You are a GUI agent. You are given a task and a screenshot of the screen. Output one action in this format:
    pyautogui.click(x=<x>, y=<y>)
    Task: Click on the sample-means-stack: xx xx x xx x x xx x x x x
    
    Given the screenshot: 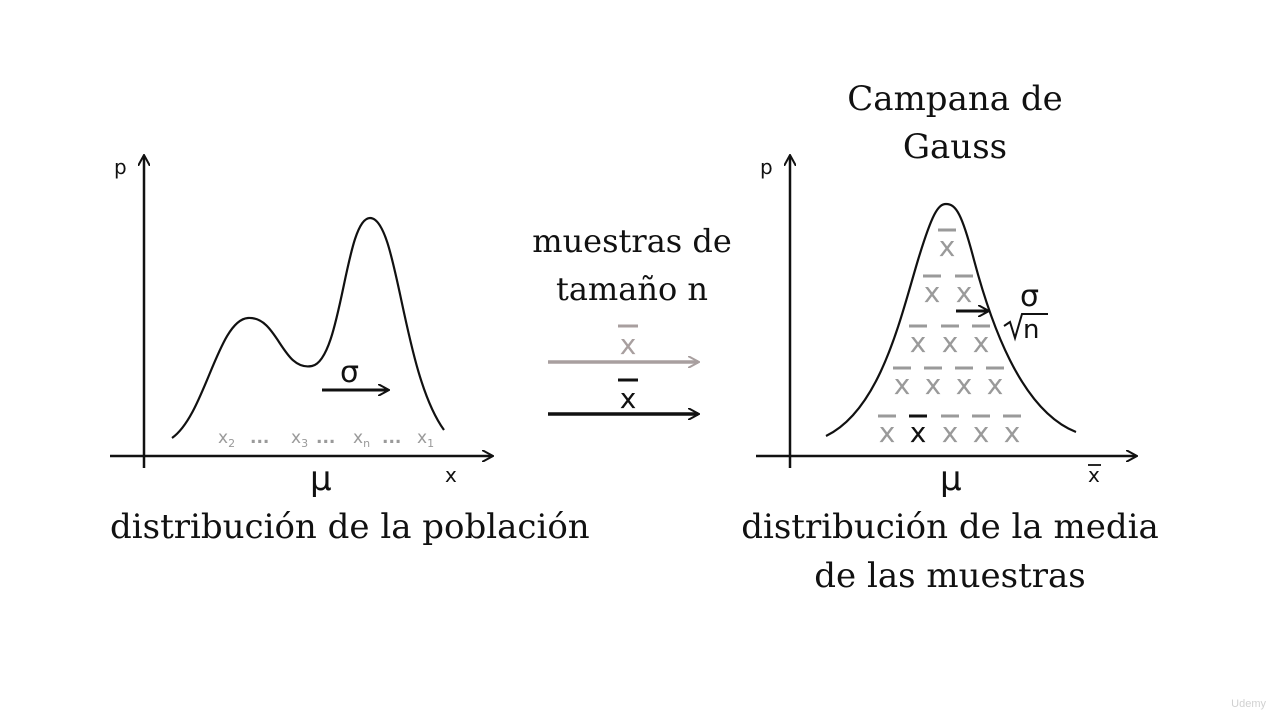 What is the action you would take?
    pyautogui.click(x=949, y=338)
    